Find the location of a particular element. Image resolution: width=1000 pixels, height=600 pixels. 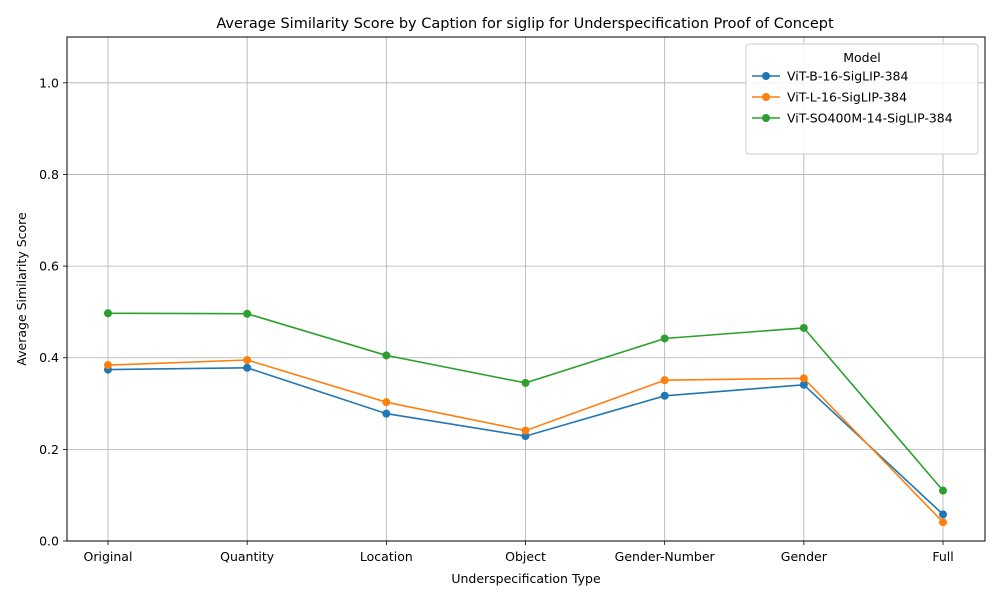

y-tick-label: 0.8 is located at coordinates (49, 174).